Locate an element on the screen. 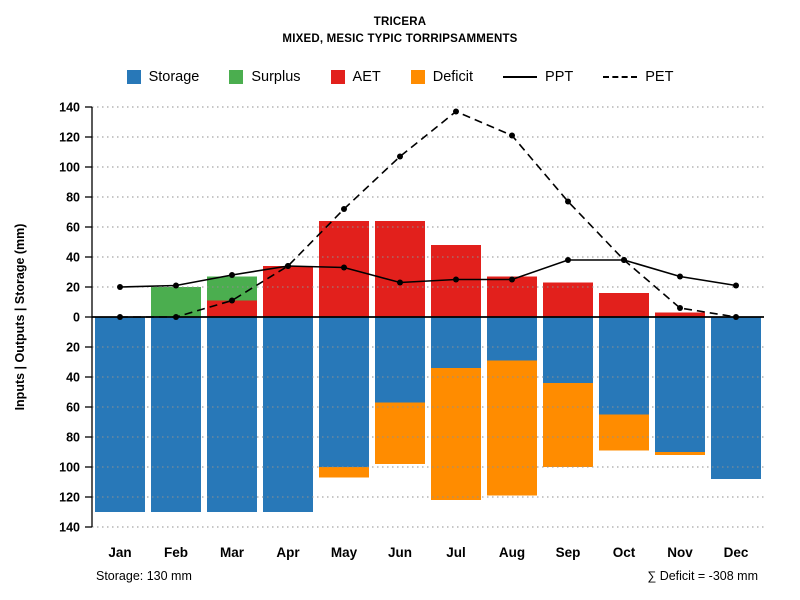 The height and width of the screenshot is (600, 800). chart-legend: Storage Surplus AET Deficit PPT PET is located at coordinates (400, 77).